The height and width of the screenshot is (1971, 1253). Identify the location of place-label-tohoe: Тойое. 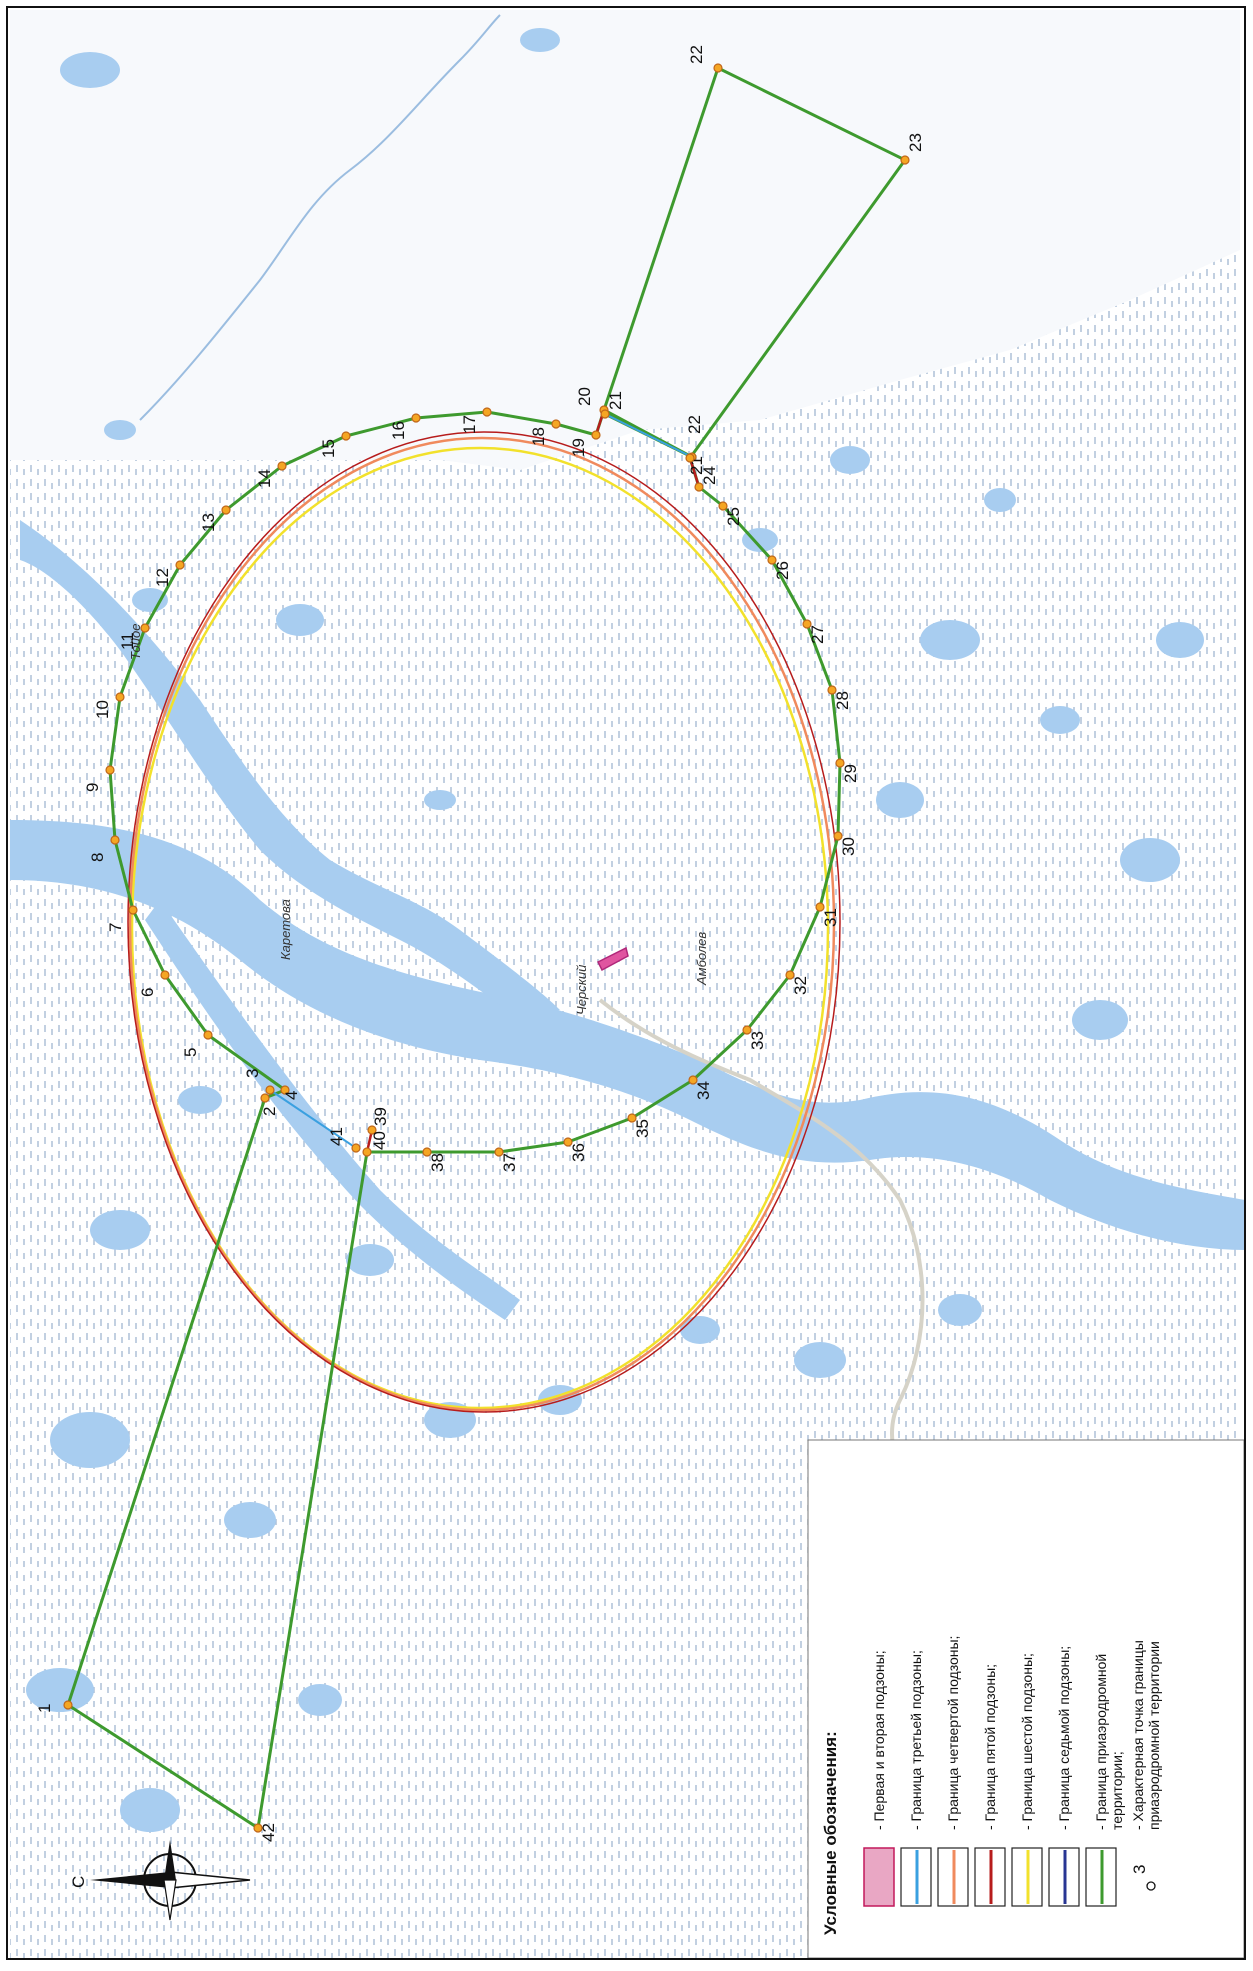
(135, 642).